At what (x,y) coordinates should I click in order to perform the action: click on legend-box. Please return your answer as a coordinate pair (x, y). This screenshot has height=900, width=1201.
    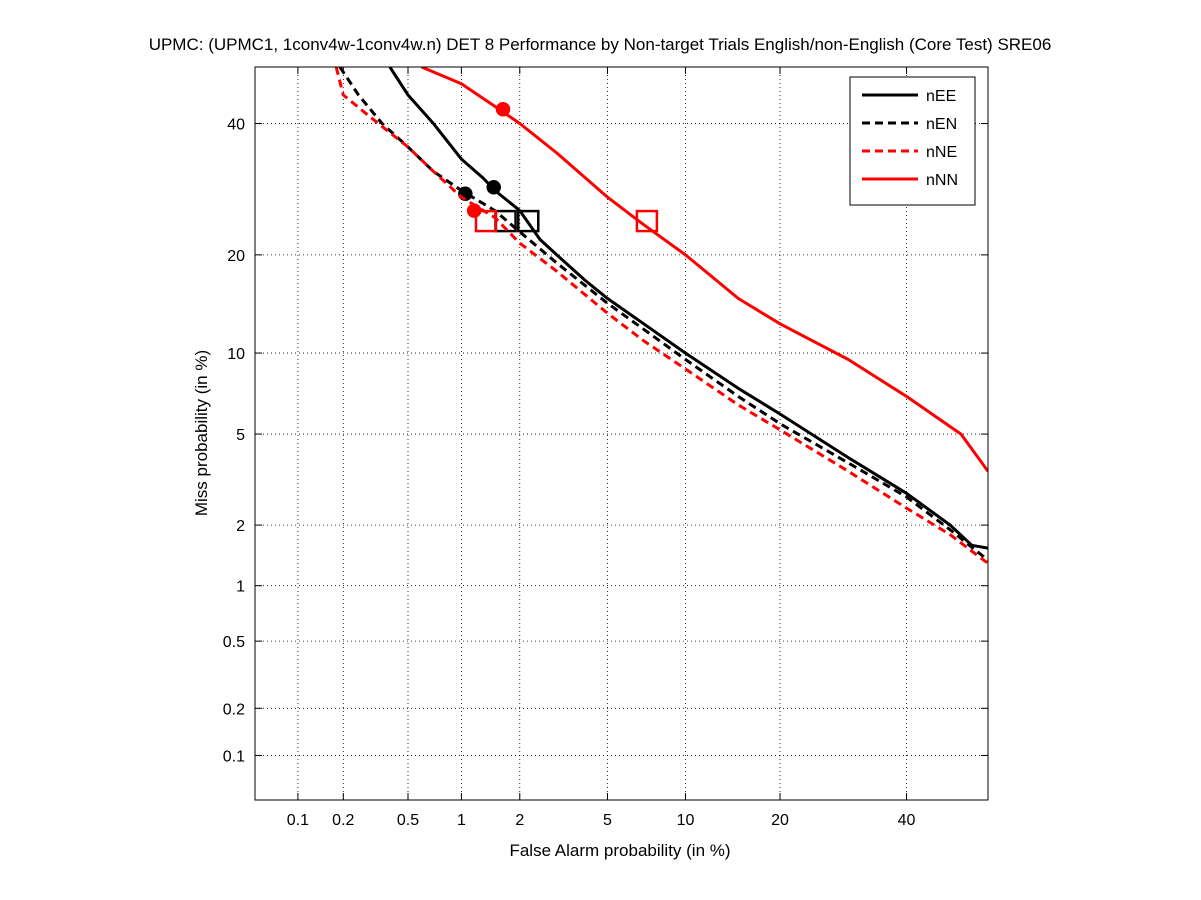
    Looking at the image, I should click on (912, 141).